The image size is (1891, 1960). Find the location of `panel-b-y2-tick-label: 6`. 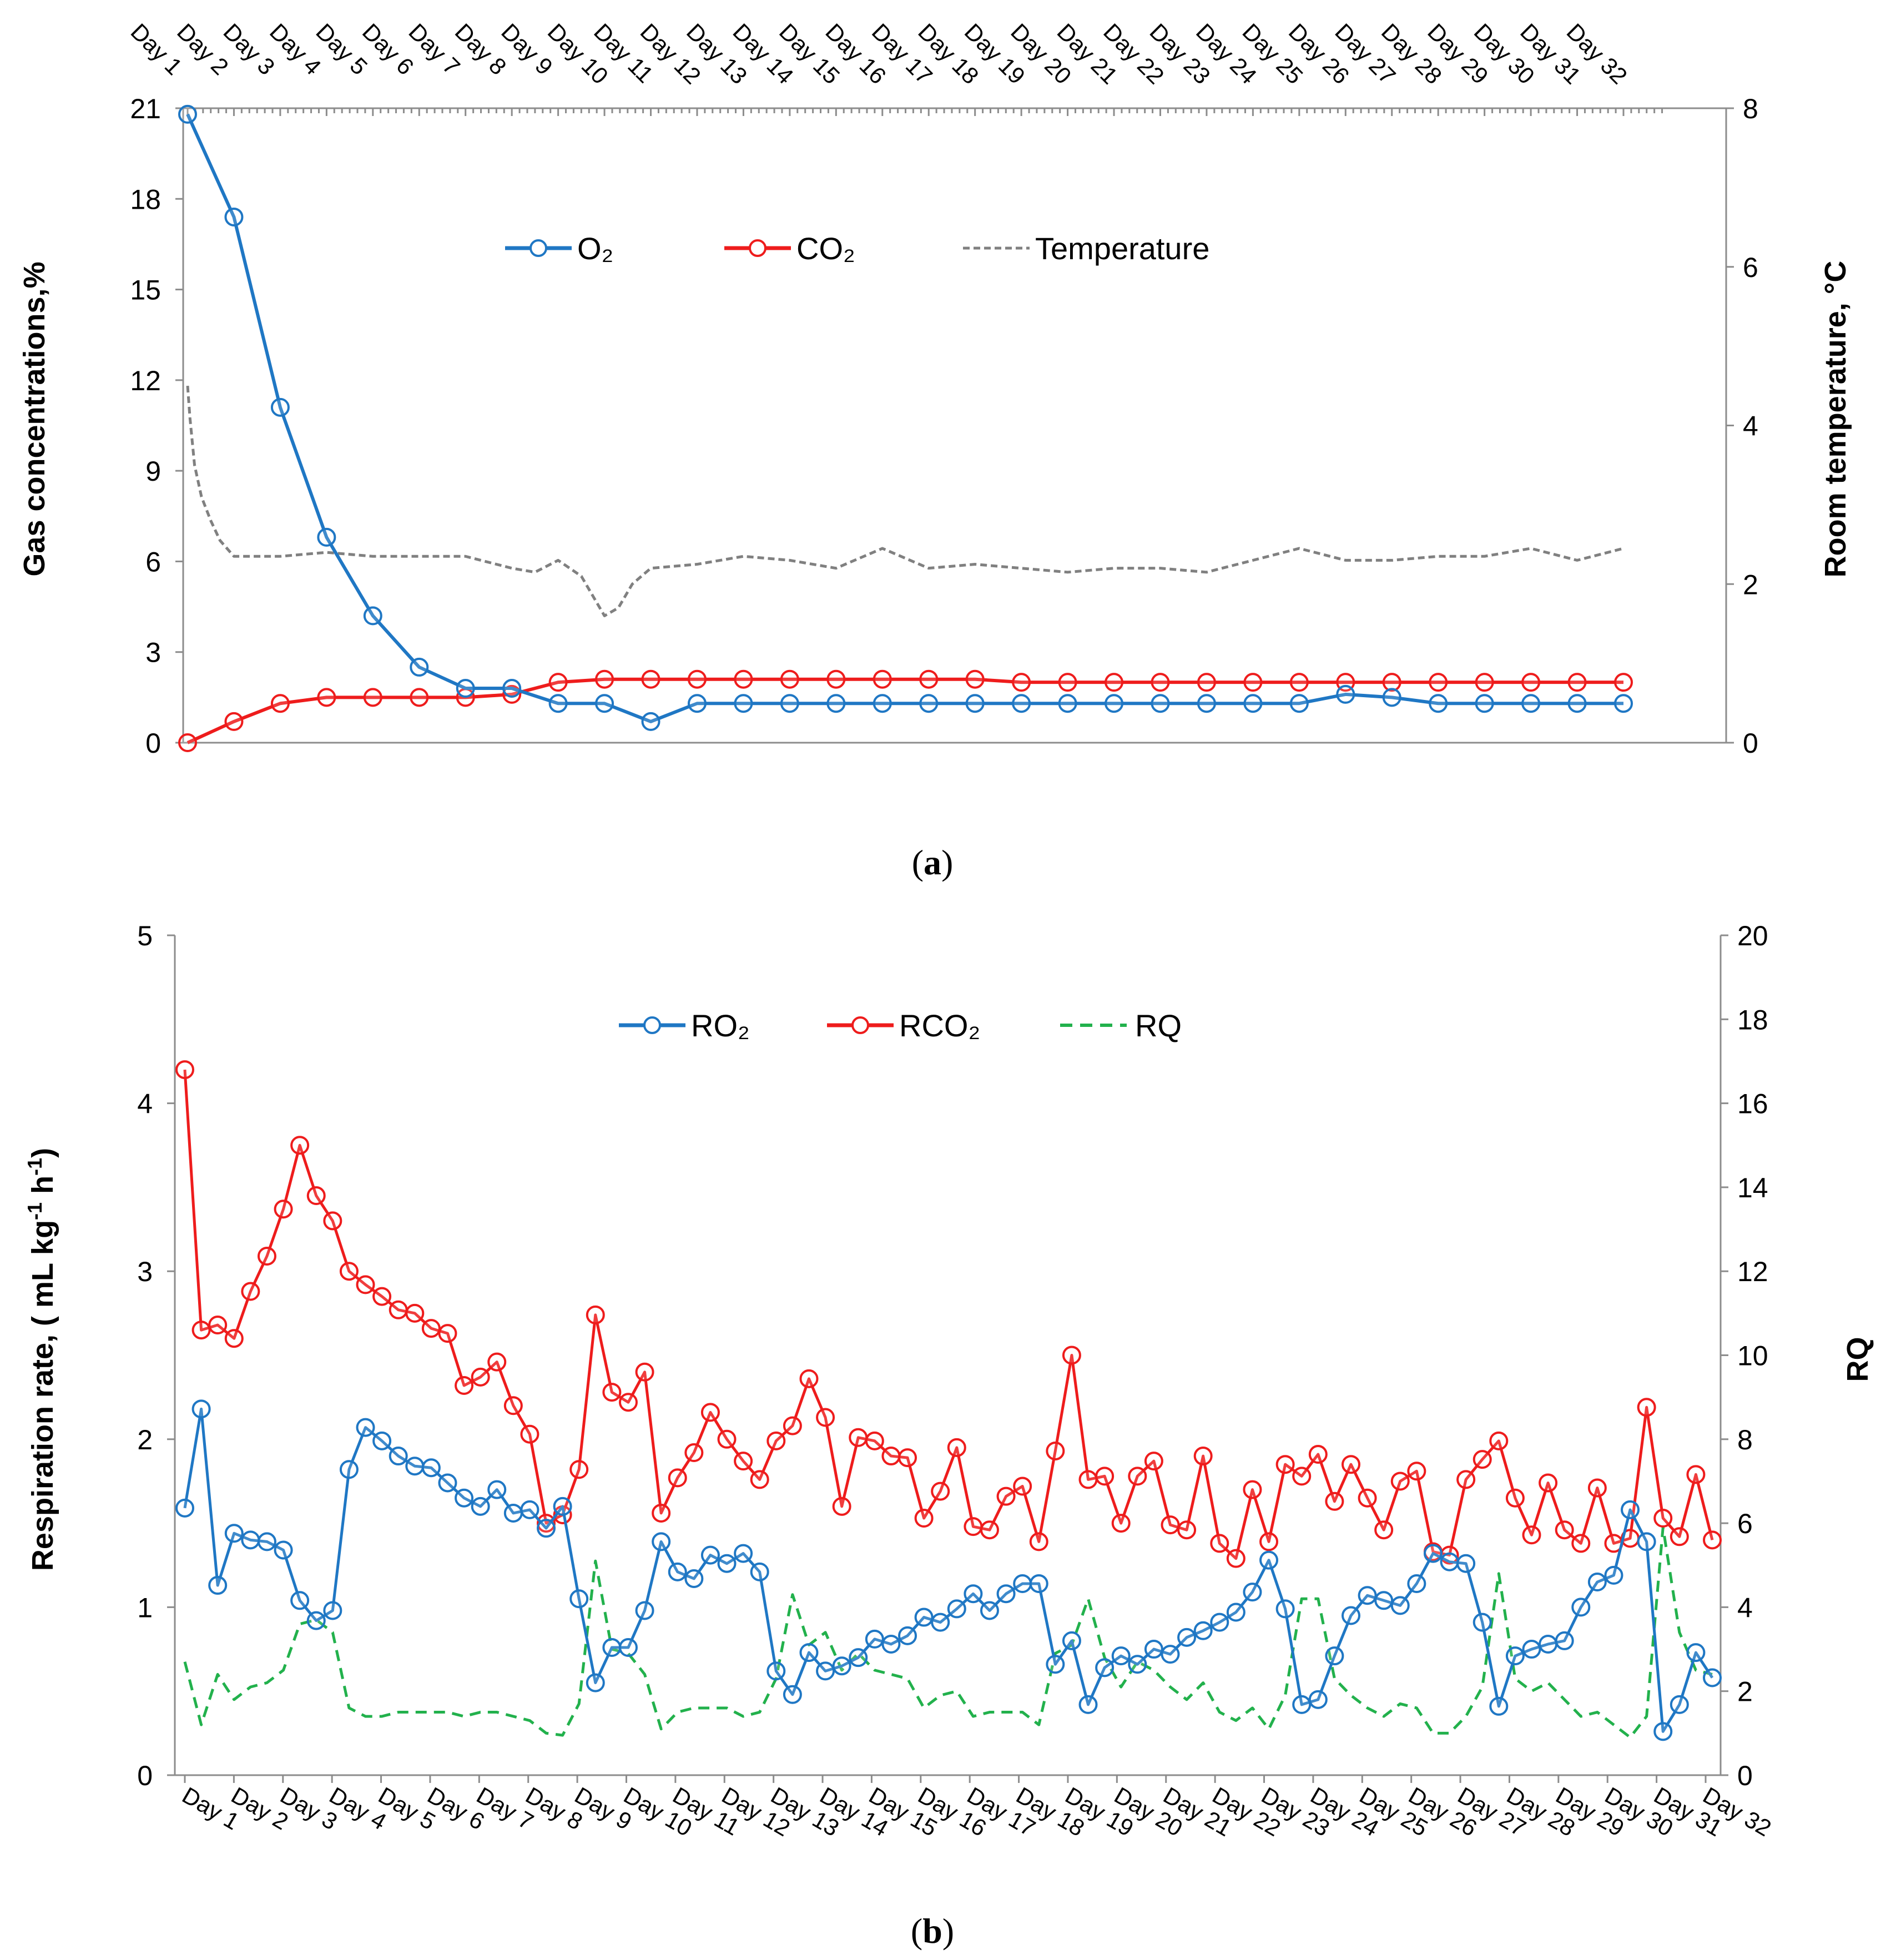

panel-b-y2-tick-label: 6 is located at coordinates (1745, 1523).